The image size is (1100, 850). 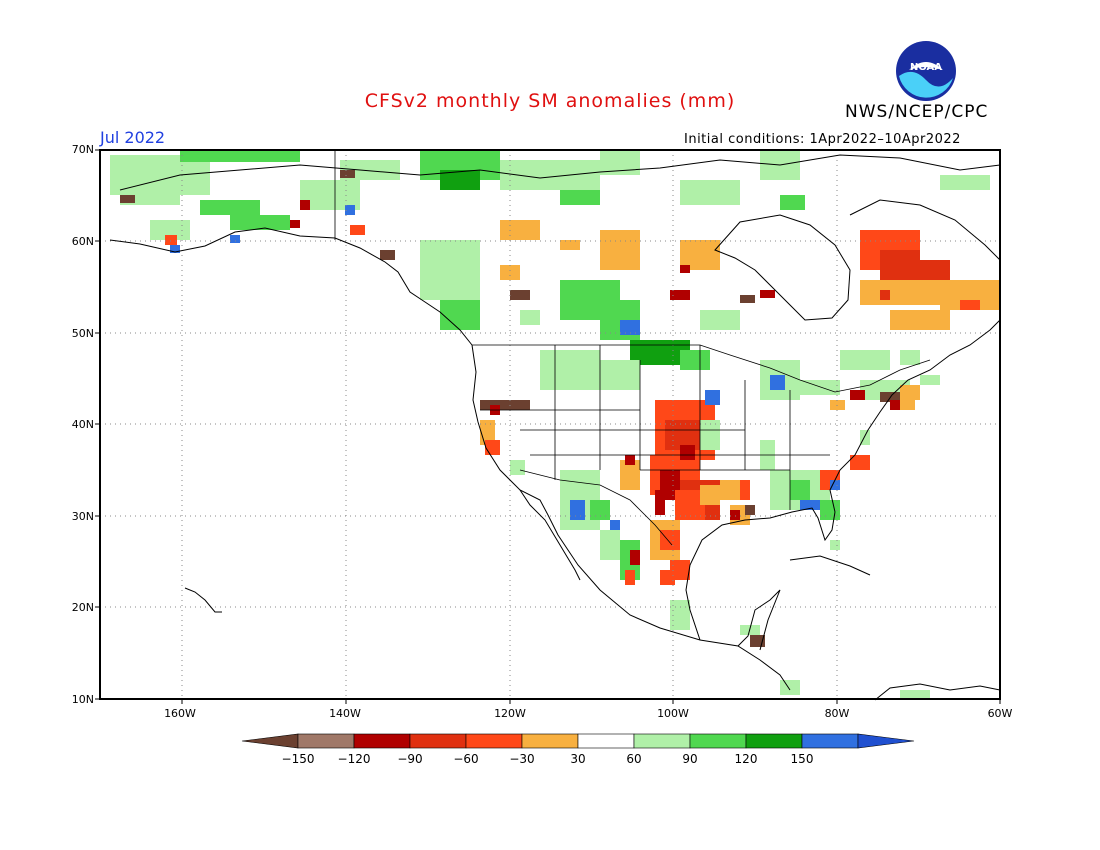 I want to click on state-lines, so click(x=655, y=427).